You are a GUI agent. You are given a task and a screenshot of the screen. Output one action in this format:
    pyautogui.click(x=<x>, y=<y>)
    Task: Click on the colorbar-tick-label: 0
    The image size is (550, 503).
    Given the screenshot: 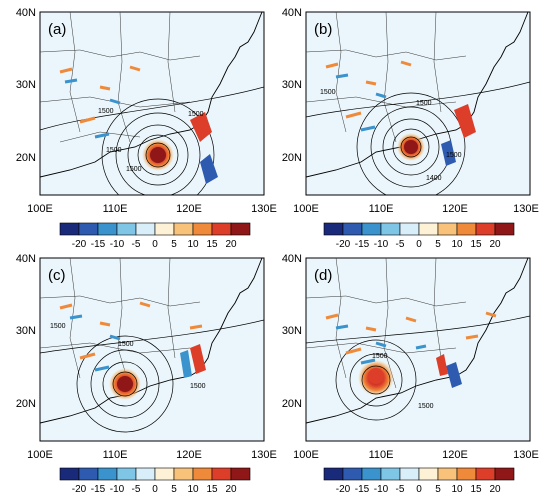 What is the action you would take?
    pyautogui.click(x=155, y=489)
    